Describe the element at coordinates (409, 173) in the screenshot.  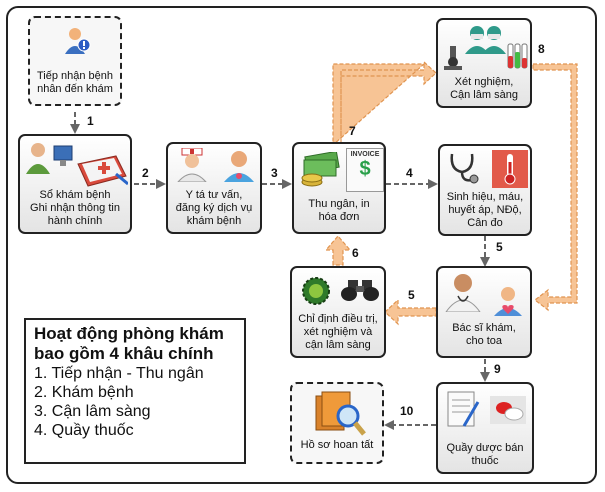
I see `step-4: 4` at that location.